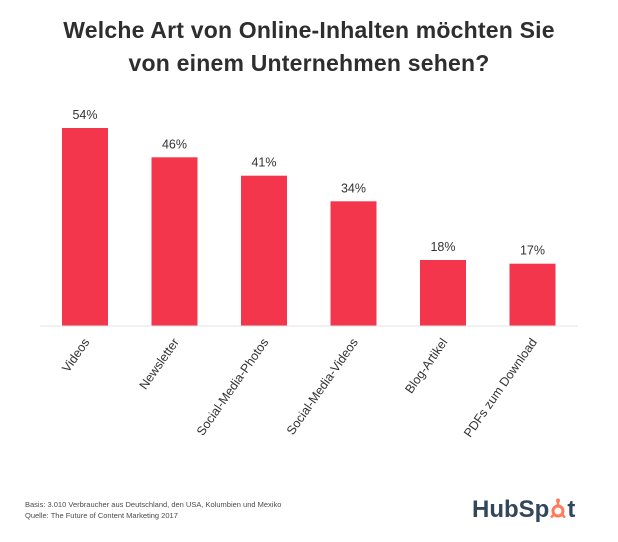  What do you see at coordinates (84, 115) in the screenshot?
I see `value-label-0: 54%` at bounding box center [84, 115].